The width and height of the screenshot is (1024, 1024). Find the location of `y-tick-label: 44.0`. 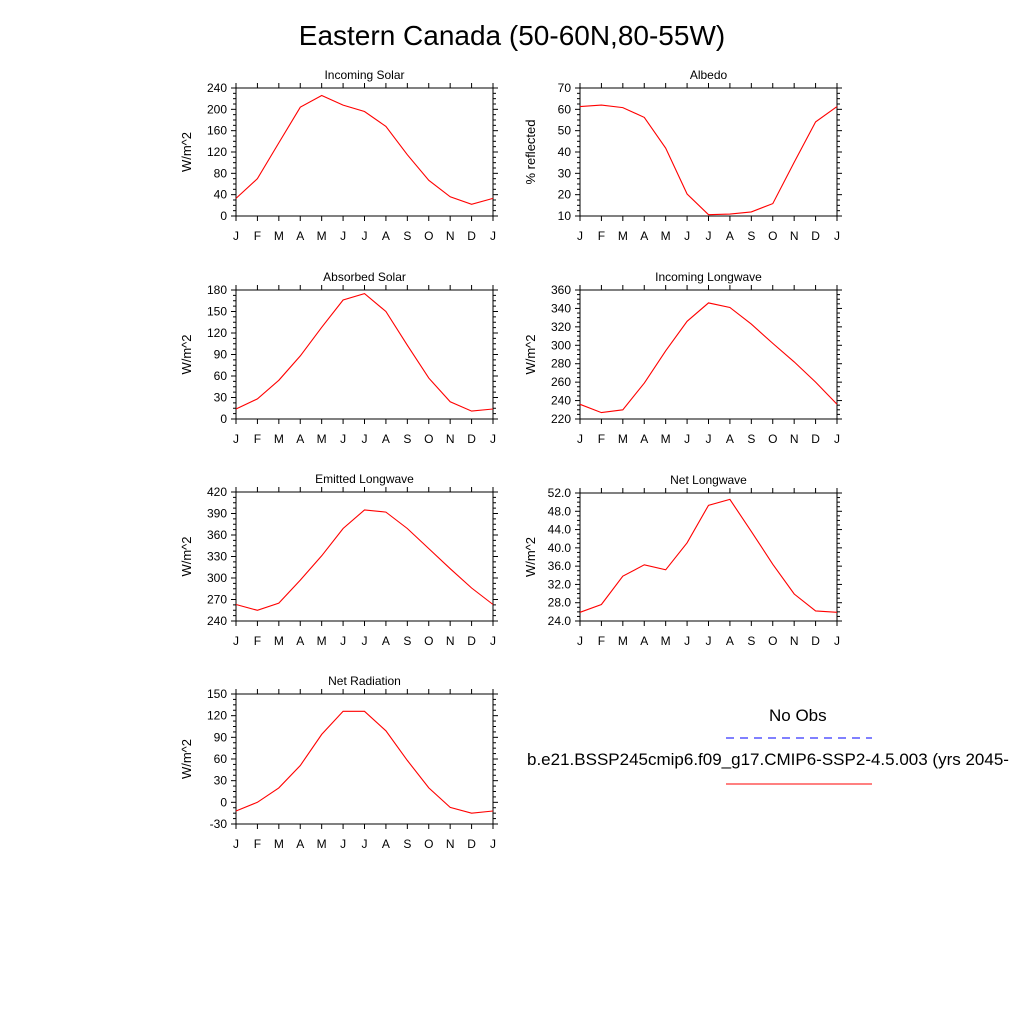

y-tick-label: 44.0 is located at coordinates (560, 530).